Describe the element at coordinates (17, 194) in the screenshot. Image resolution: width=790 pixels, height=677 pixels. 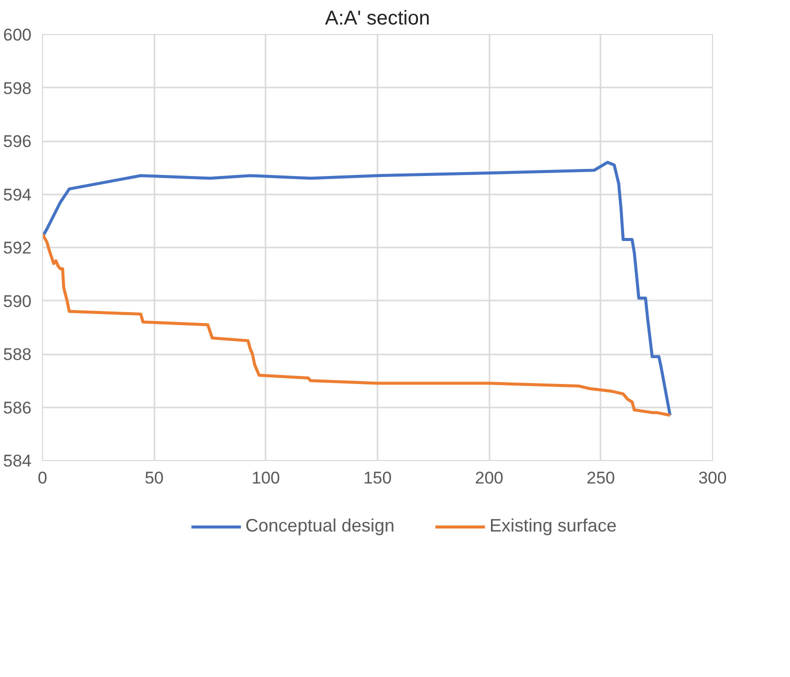
I see `y-tick-label: 594` at that location.